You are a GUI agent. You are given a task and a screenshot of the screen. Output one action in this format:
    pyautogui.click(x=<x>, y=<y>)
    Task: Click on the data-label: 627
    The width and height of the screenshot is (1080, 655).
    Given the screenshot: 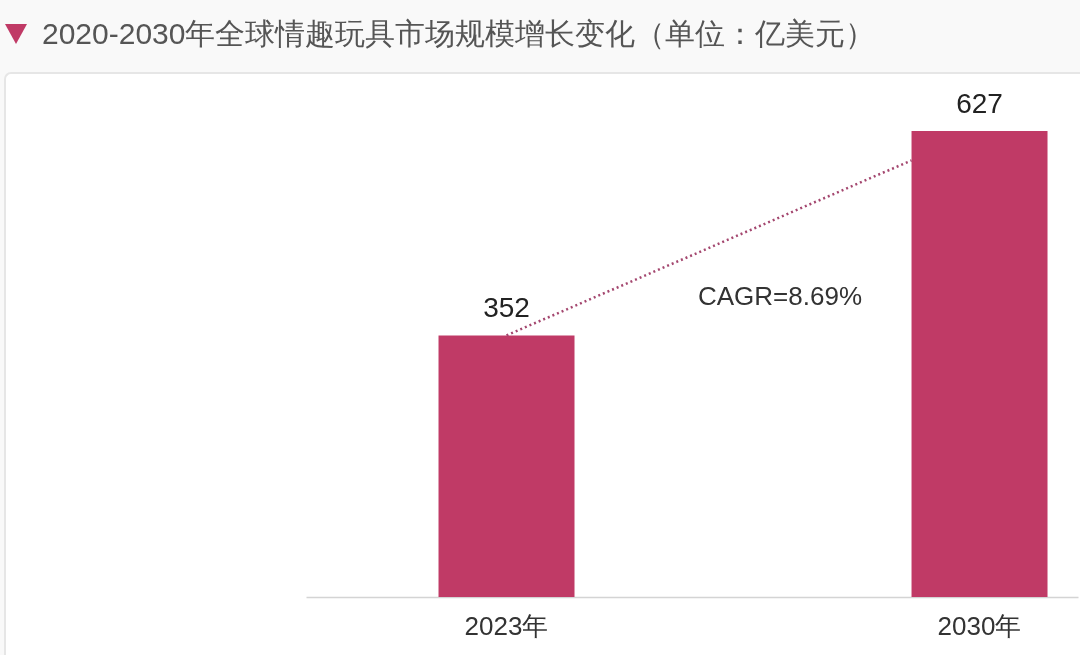 What is the action you would take?
    pyautogui.click(x=979, y=103)
    